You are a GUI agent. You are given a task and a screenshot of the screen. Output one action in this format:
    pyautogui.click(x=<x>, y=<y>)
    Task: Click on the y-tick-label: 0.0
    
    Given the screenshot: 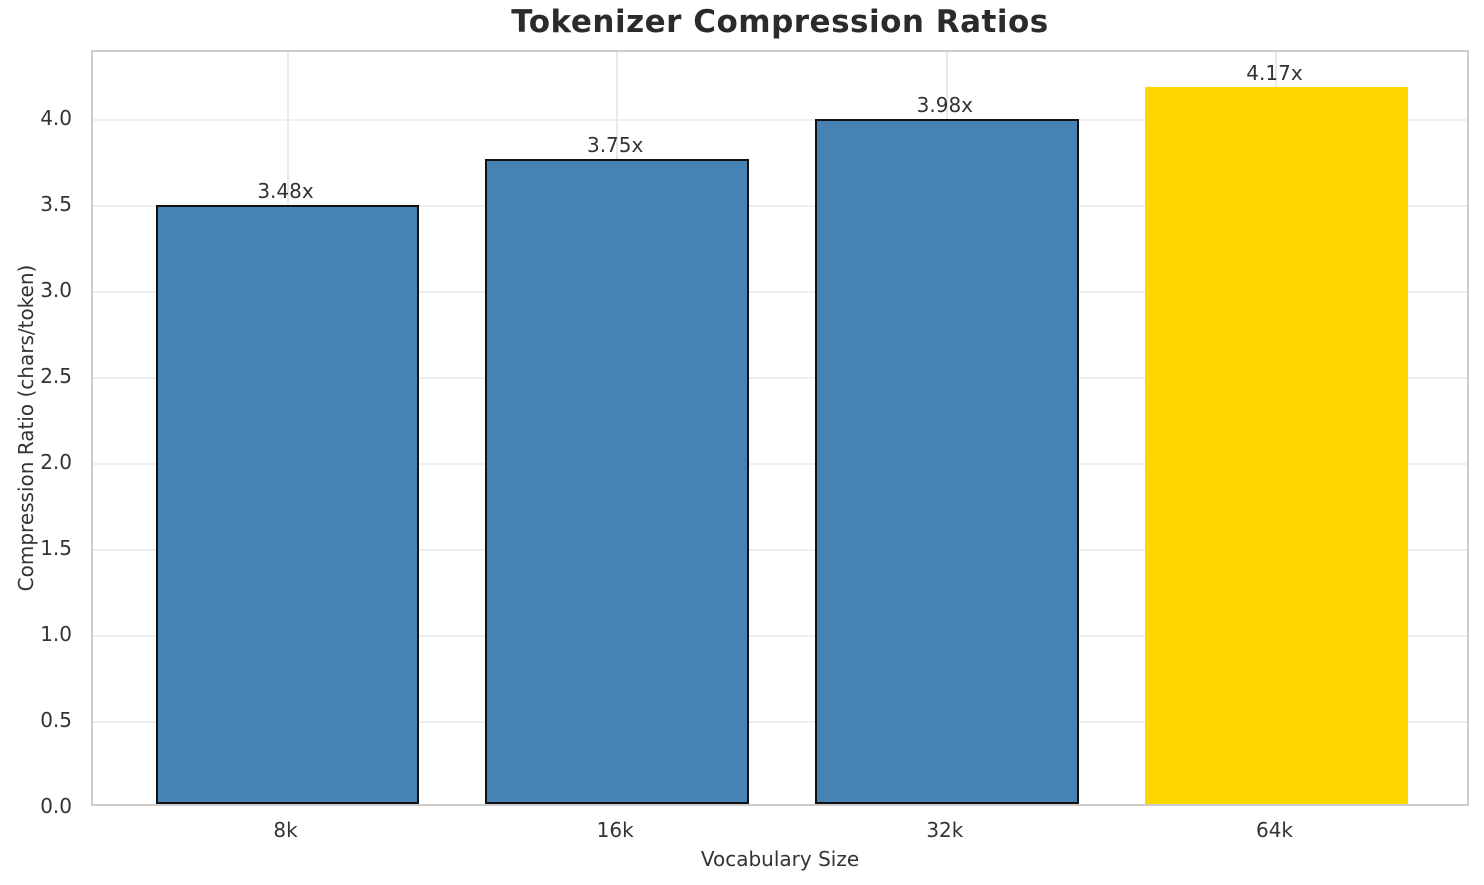 What is the action you would take?
    pyautogui.click(x=56, y=806)
    